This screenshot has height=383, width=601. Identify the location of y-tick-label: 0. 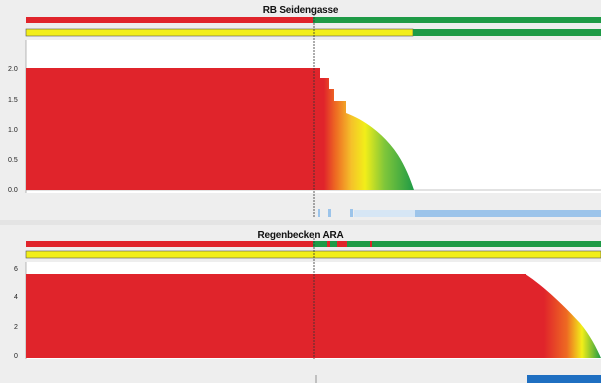
(16, 356).